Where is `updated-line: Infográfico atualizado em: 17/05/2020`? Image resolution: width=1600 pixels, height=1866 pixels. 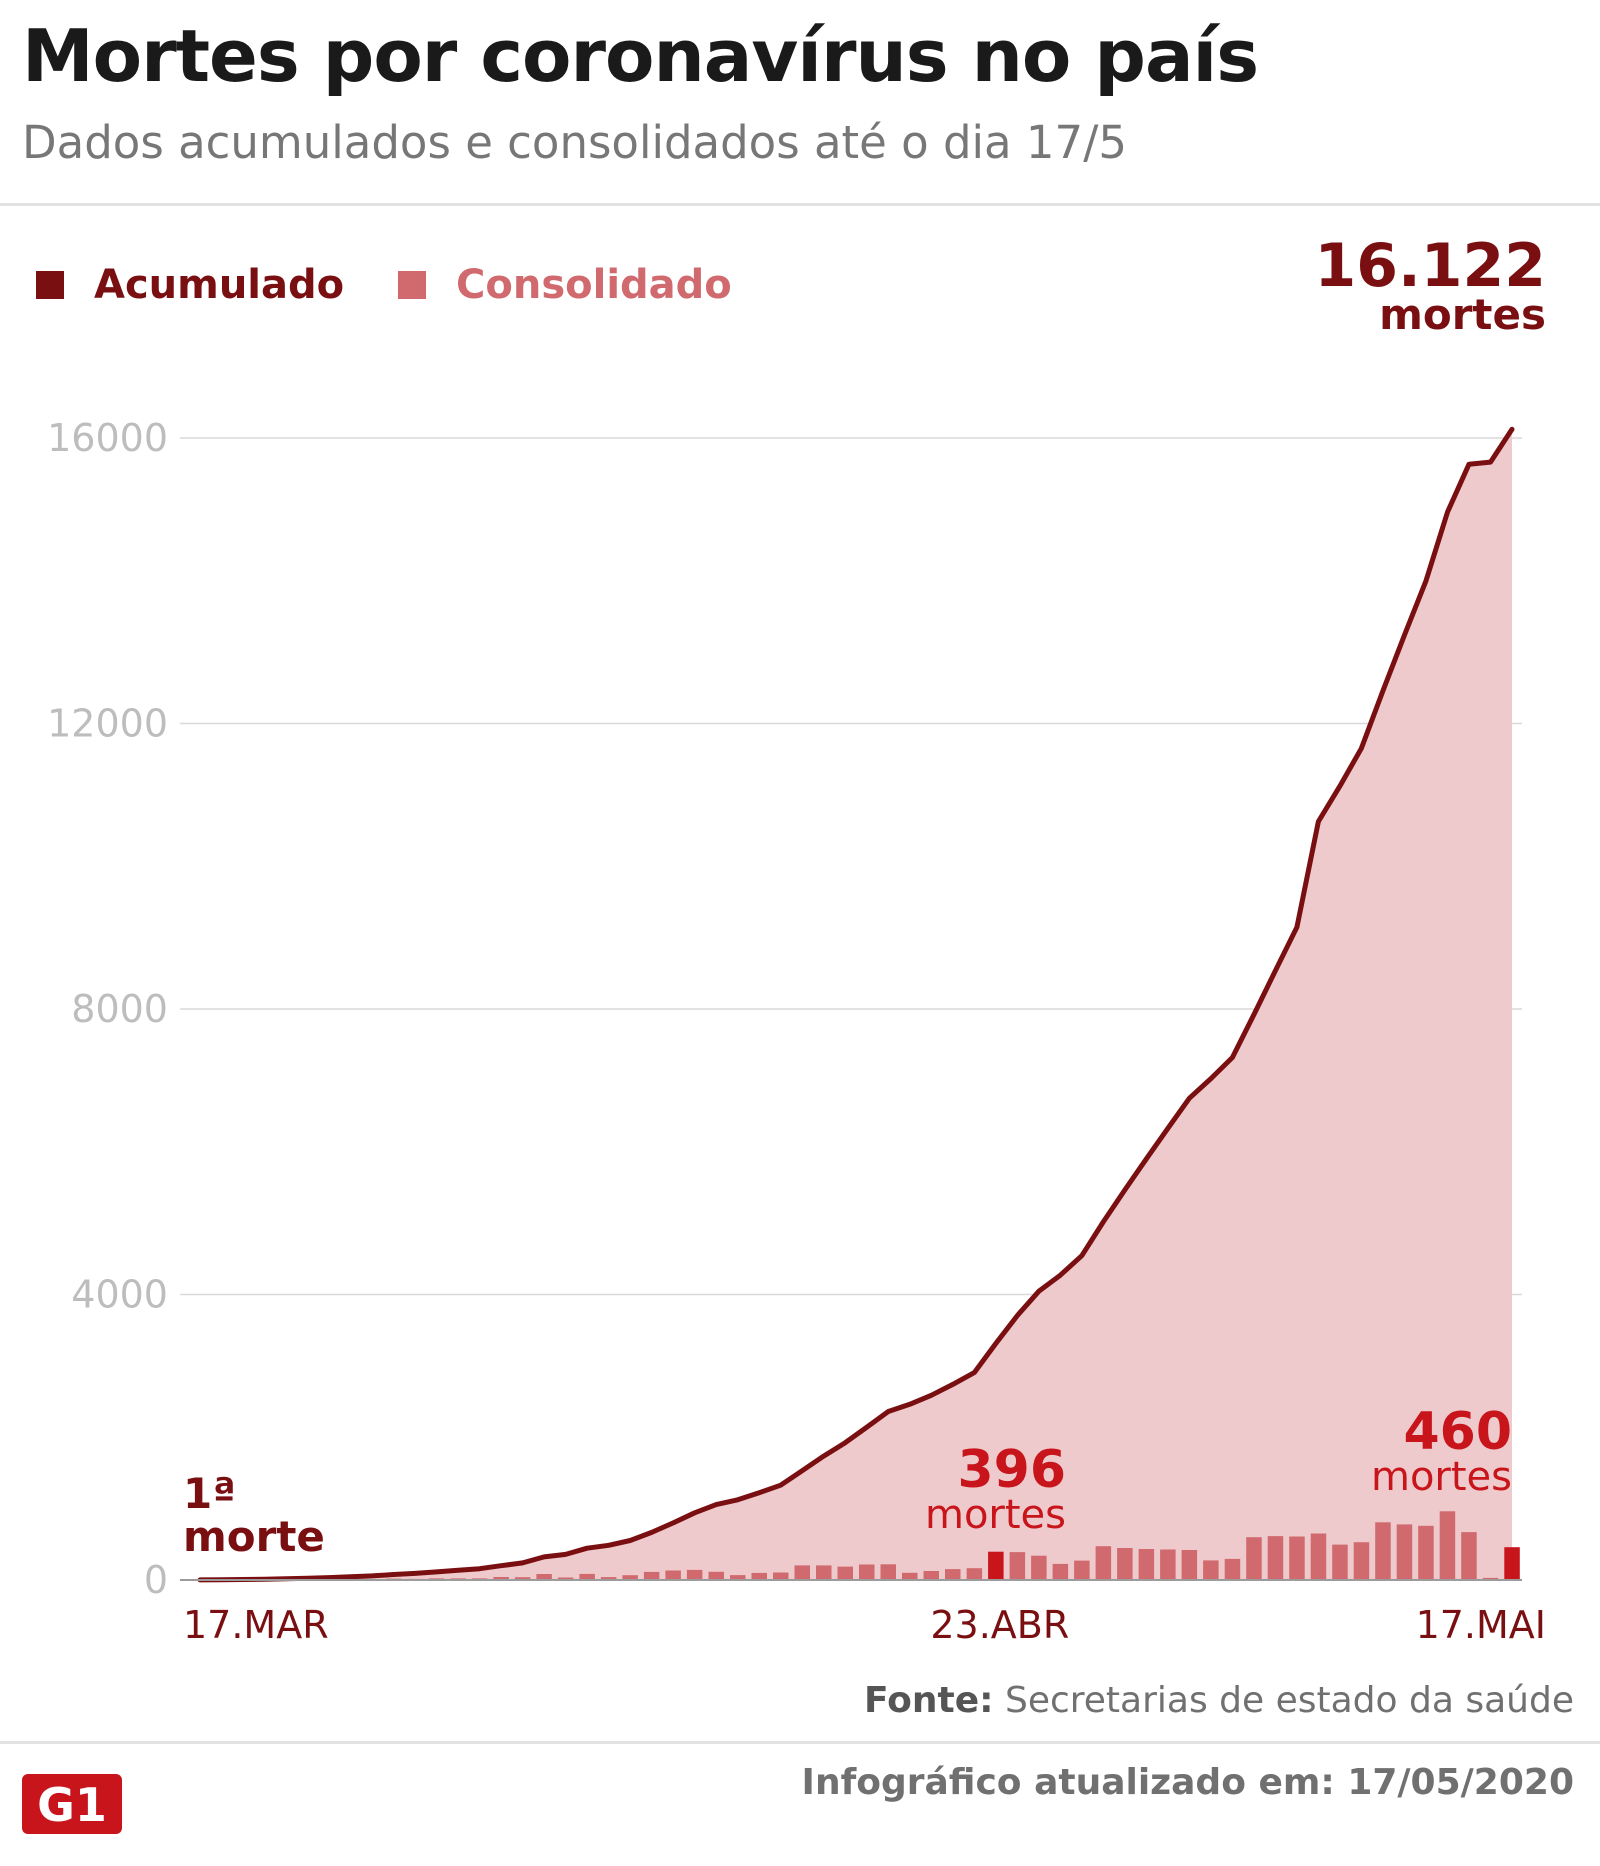
updated-line: Infográfico atualizado em: 17/05/2020 is located at coordinates (1187, 1782).